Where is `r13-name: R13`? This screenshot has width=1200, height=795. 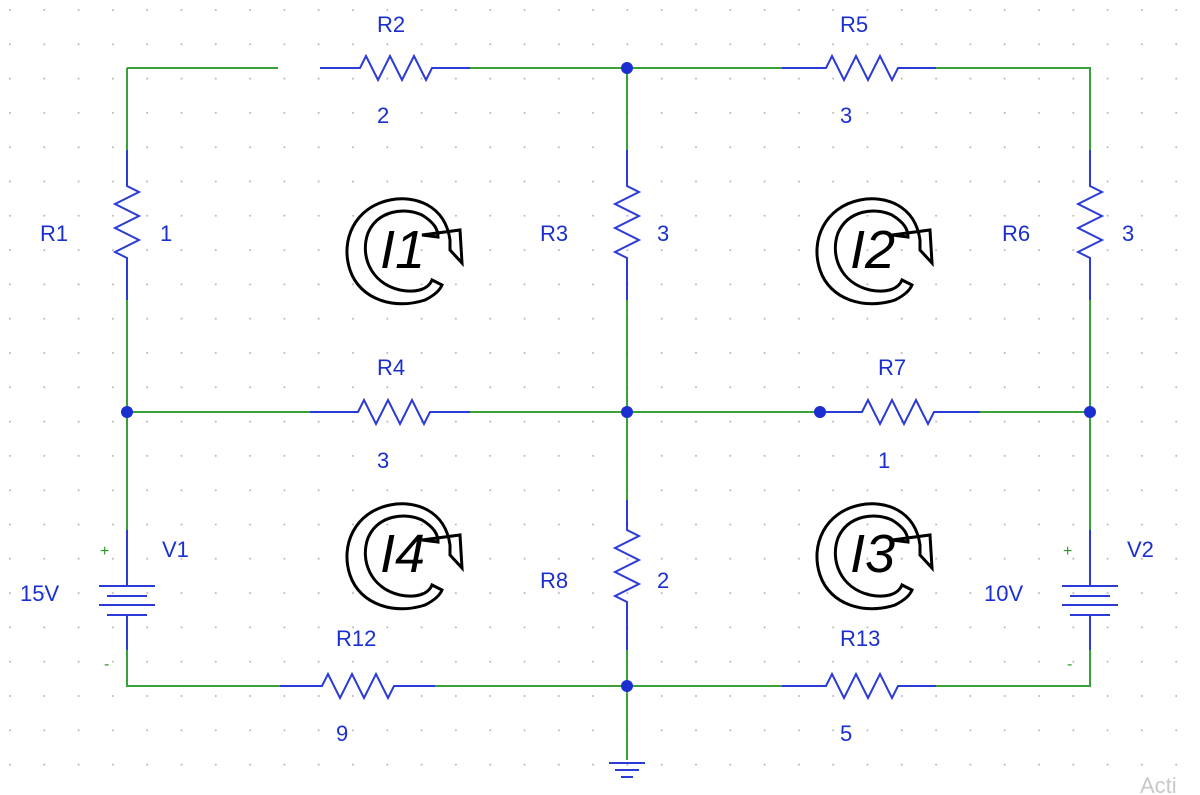
r13-name: R13 is located at coordinates (860, 638).